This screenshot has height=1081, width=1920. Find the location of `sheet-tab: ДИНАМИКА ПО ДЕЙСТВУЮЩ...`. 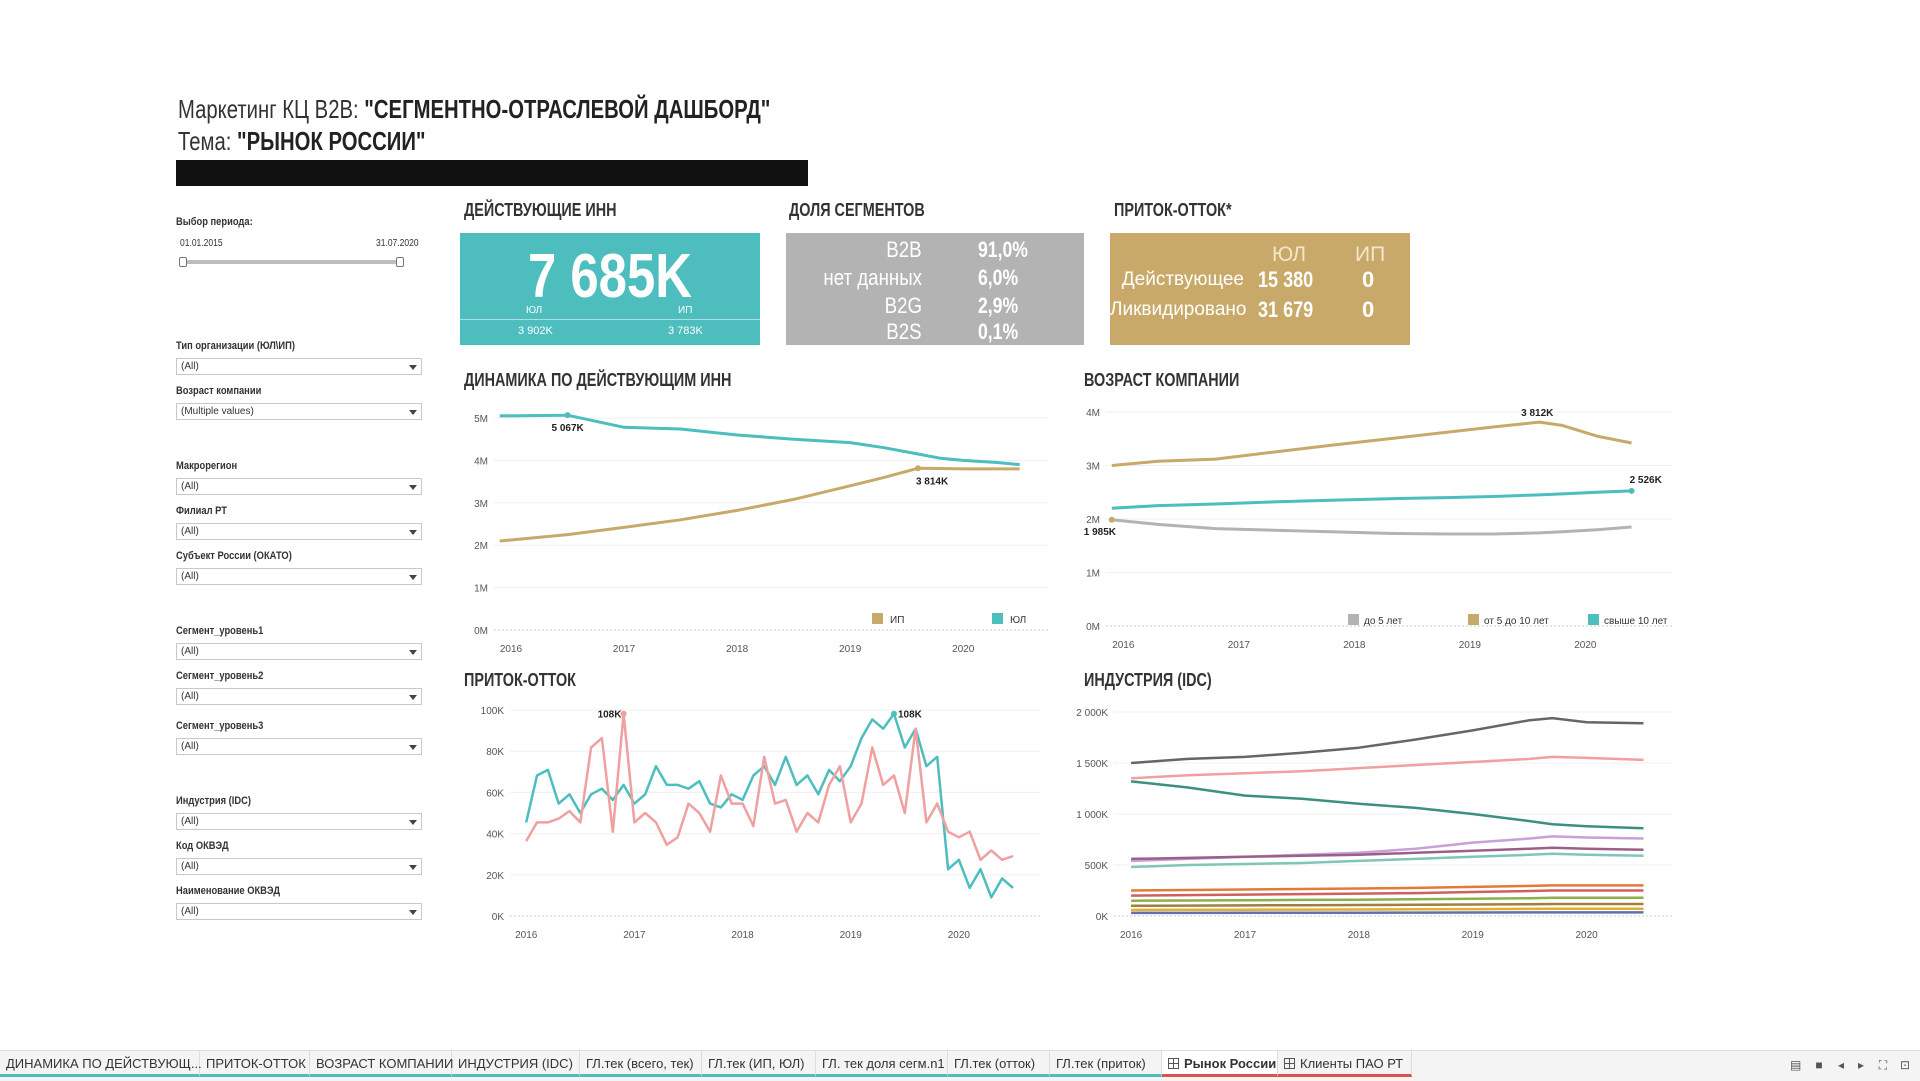

sheet-tab: ДИНАМИКА ПО ДЕЙСТВУЮЩ... is located at coordinates (101, 1064).